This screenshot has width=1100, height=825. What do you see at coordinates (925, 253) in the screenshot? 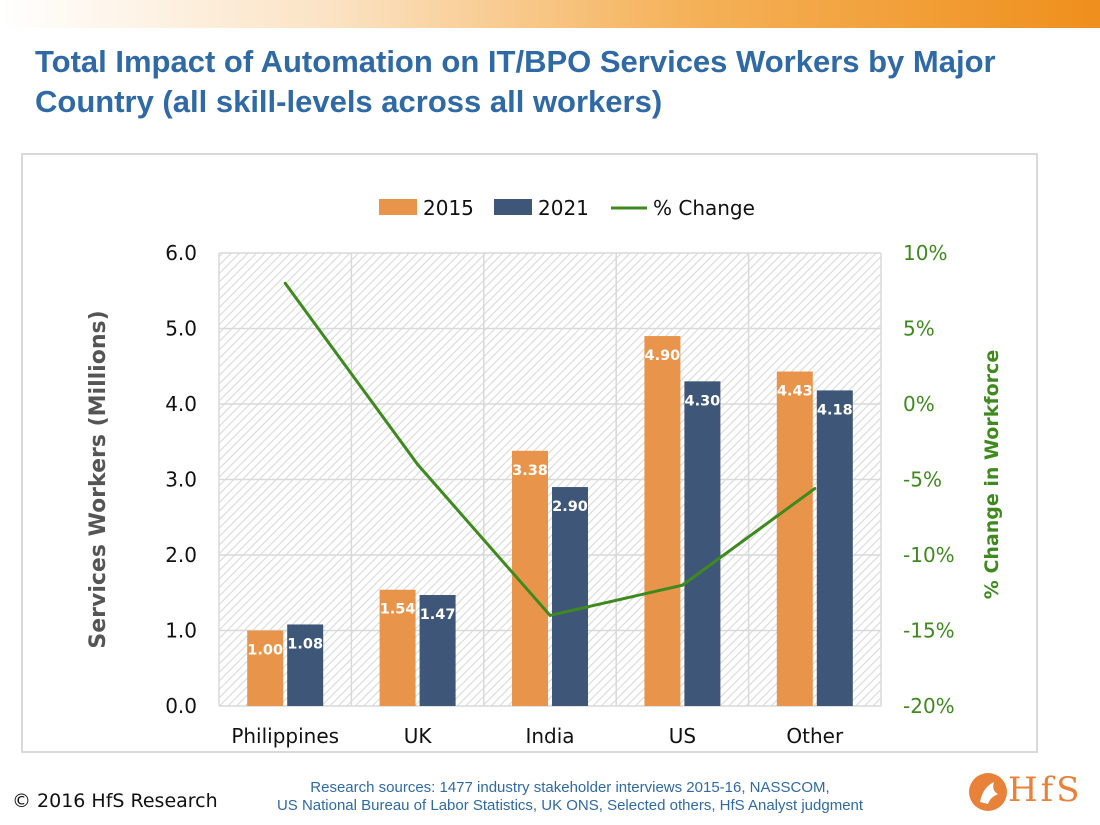
I see `y2-tick-label: 10%` at bounding box center [925, 253].